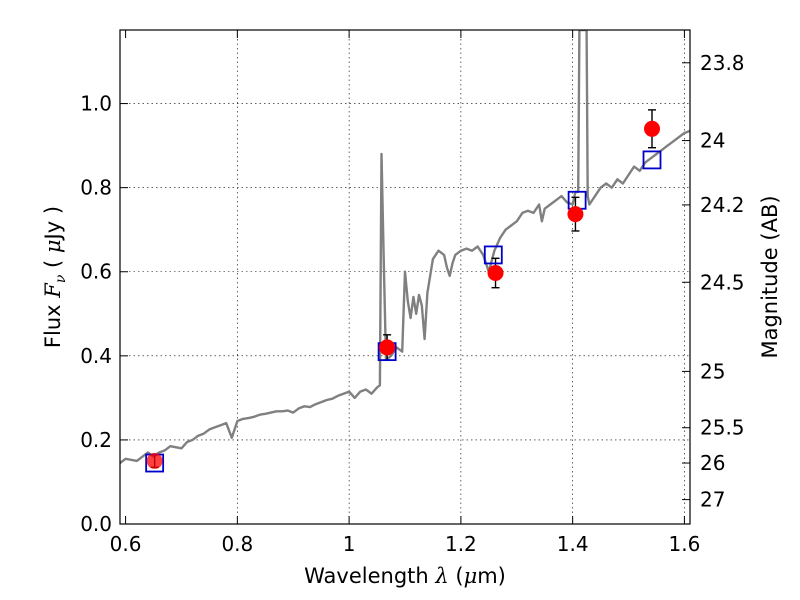 The height and width of the screenshot is (600, 800). Describe the element at coordinates (96, 188) in the screenshot. I see `y-tick-label: 0.8` at that location.